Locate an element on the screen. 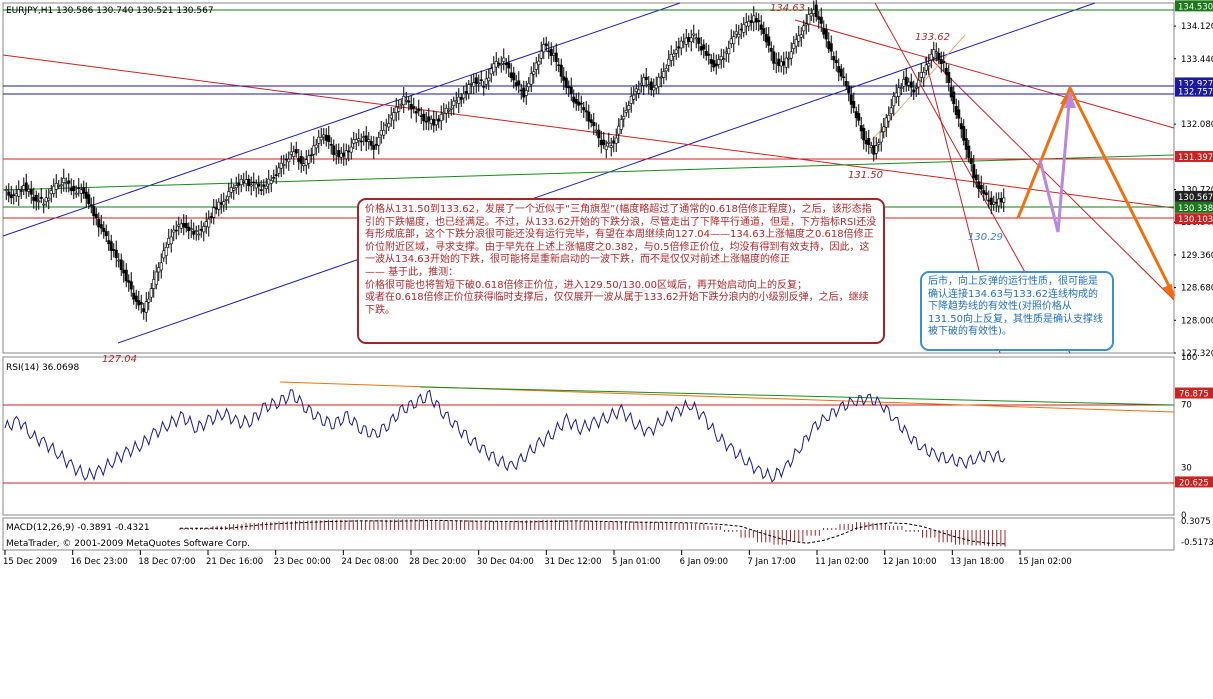 The height and width of the screenshot is (699, 1213). time-tick-label: 18 Dec 07:00 is located at coordinates (166, 562).